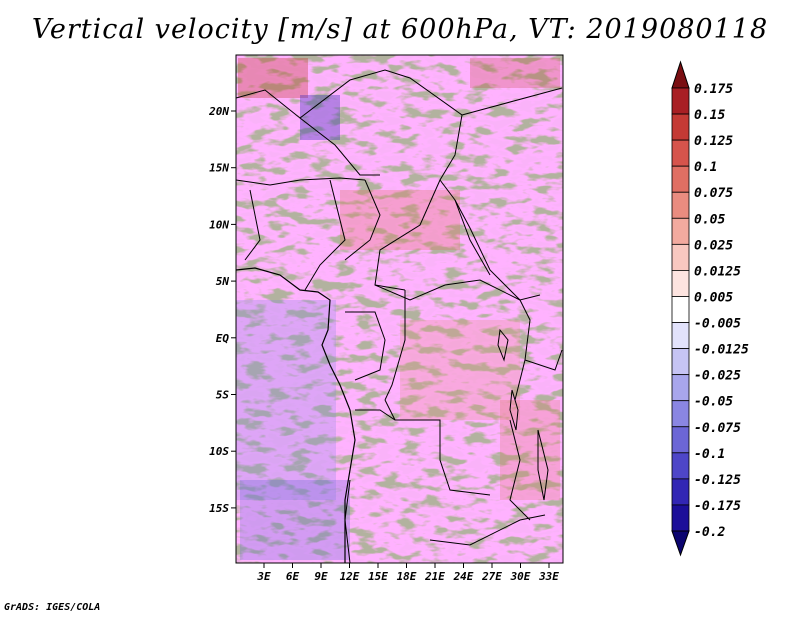  What do you see at coordinates (223, 338) in the screenshot?
I see `lat-label: EQ` at bounding box center [223, 338].